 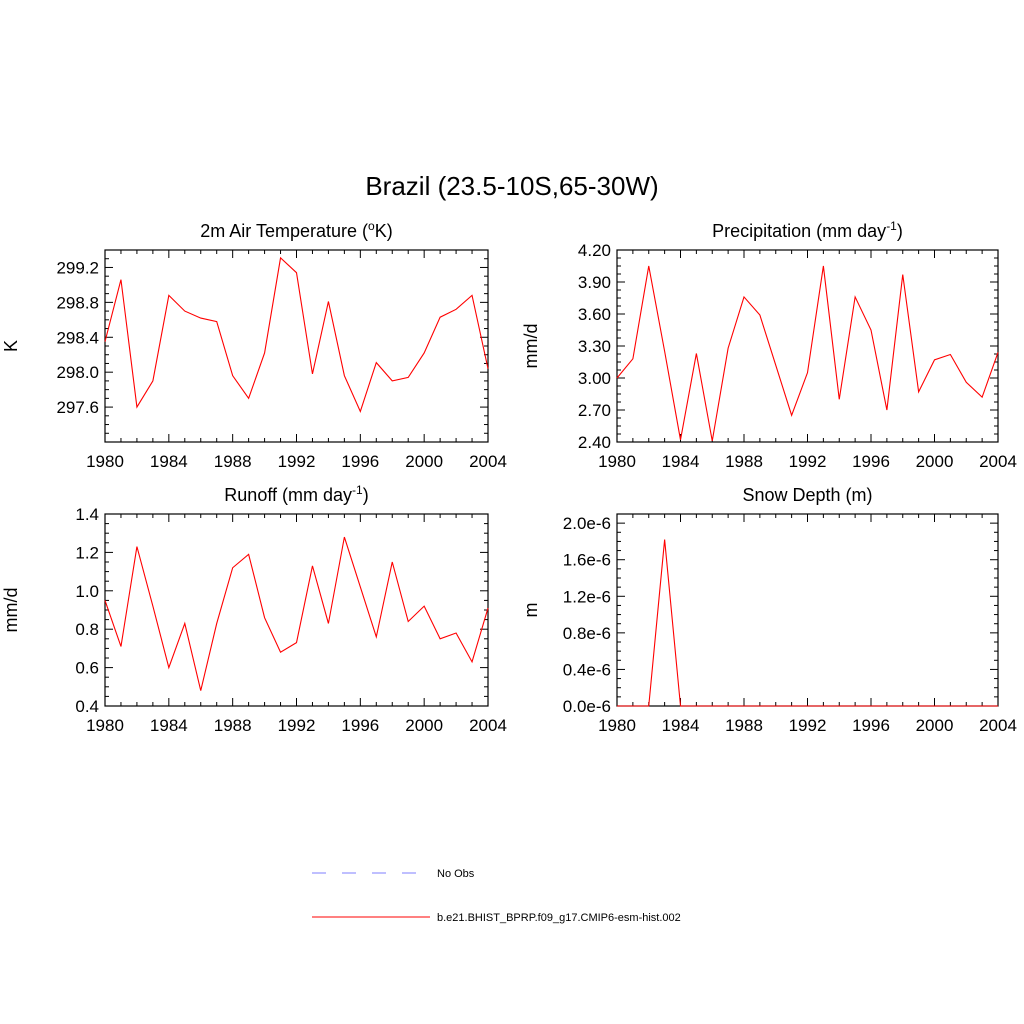 I want to click on y-tick-label: 1.2, so click(x=87, y=552).